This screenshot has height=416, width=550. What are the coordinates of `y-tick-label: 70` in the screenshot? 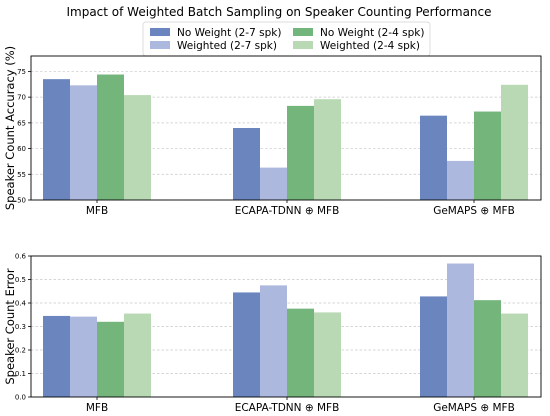 It's located at (21, 98).